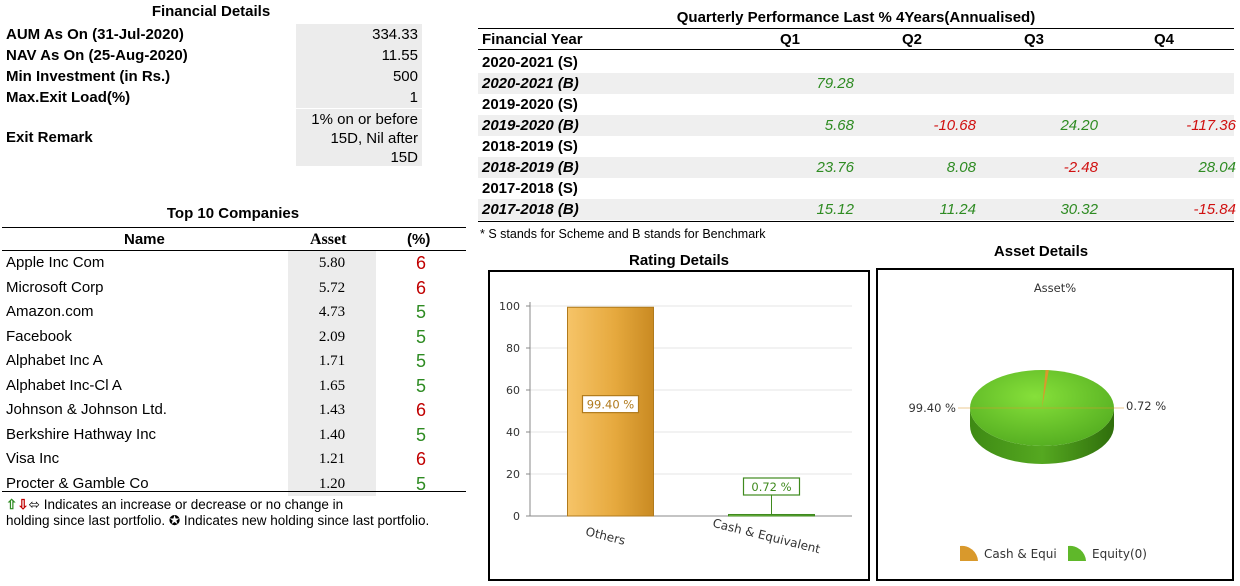 This screenshot has height=586, width=1240. Describe the element at coordinates (88, 76) in the screenshot. I see `fin-label: Min Investment (in Rs.)` at that location.